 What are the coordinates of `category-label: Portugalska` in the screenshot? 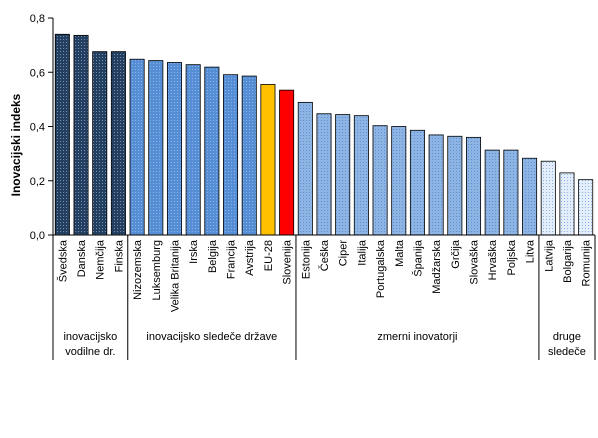 It's located at (381, 268).